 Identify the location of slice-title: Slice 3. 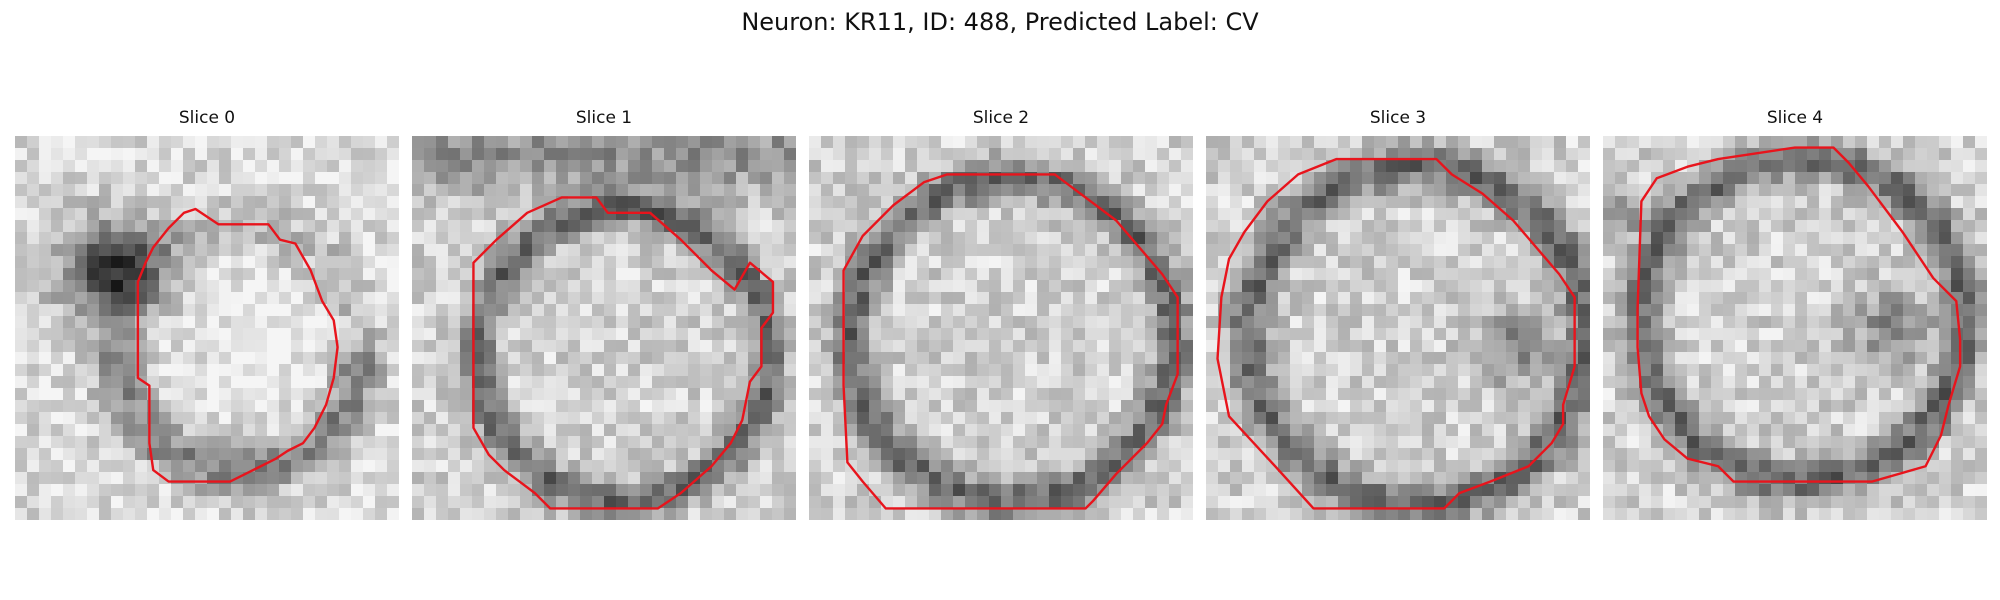
(1398, 118).